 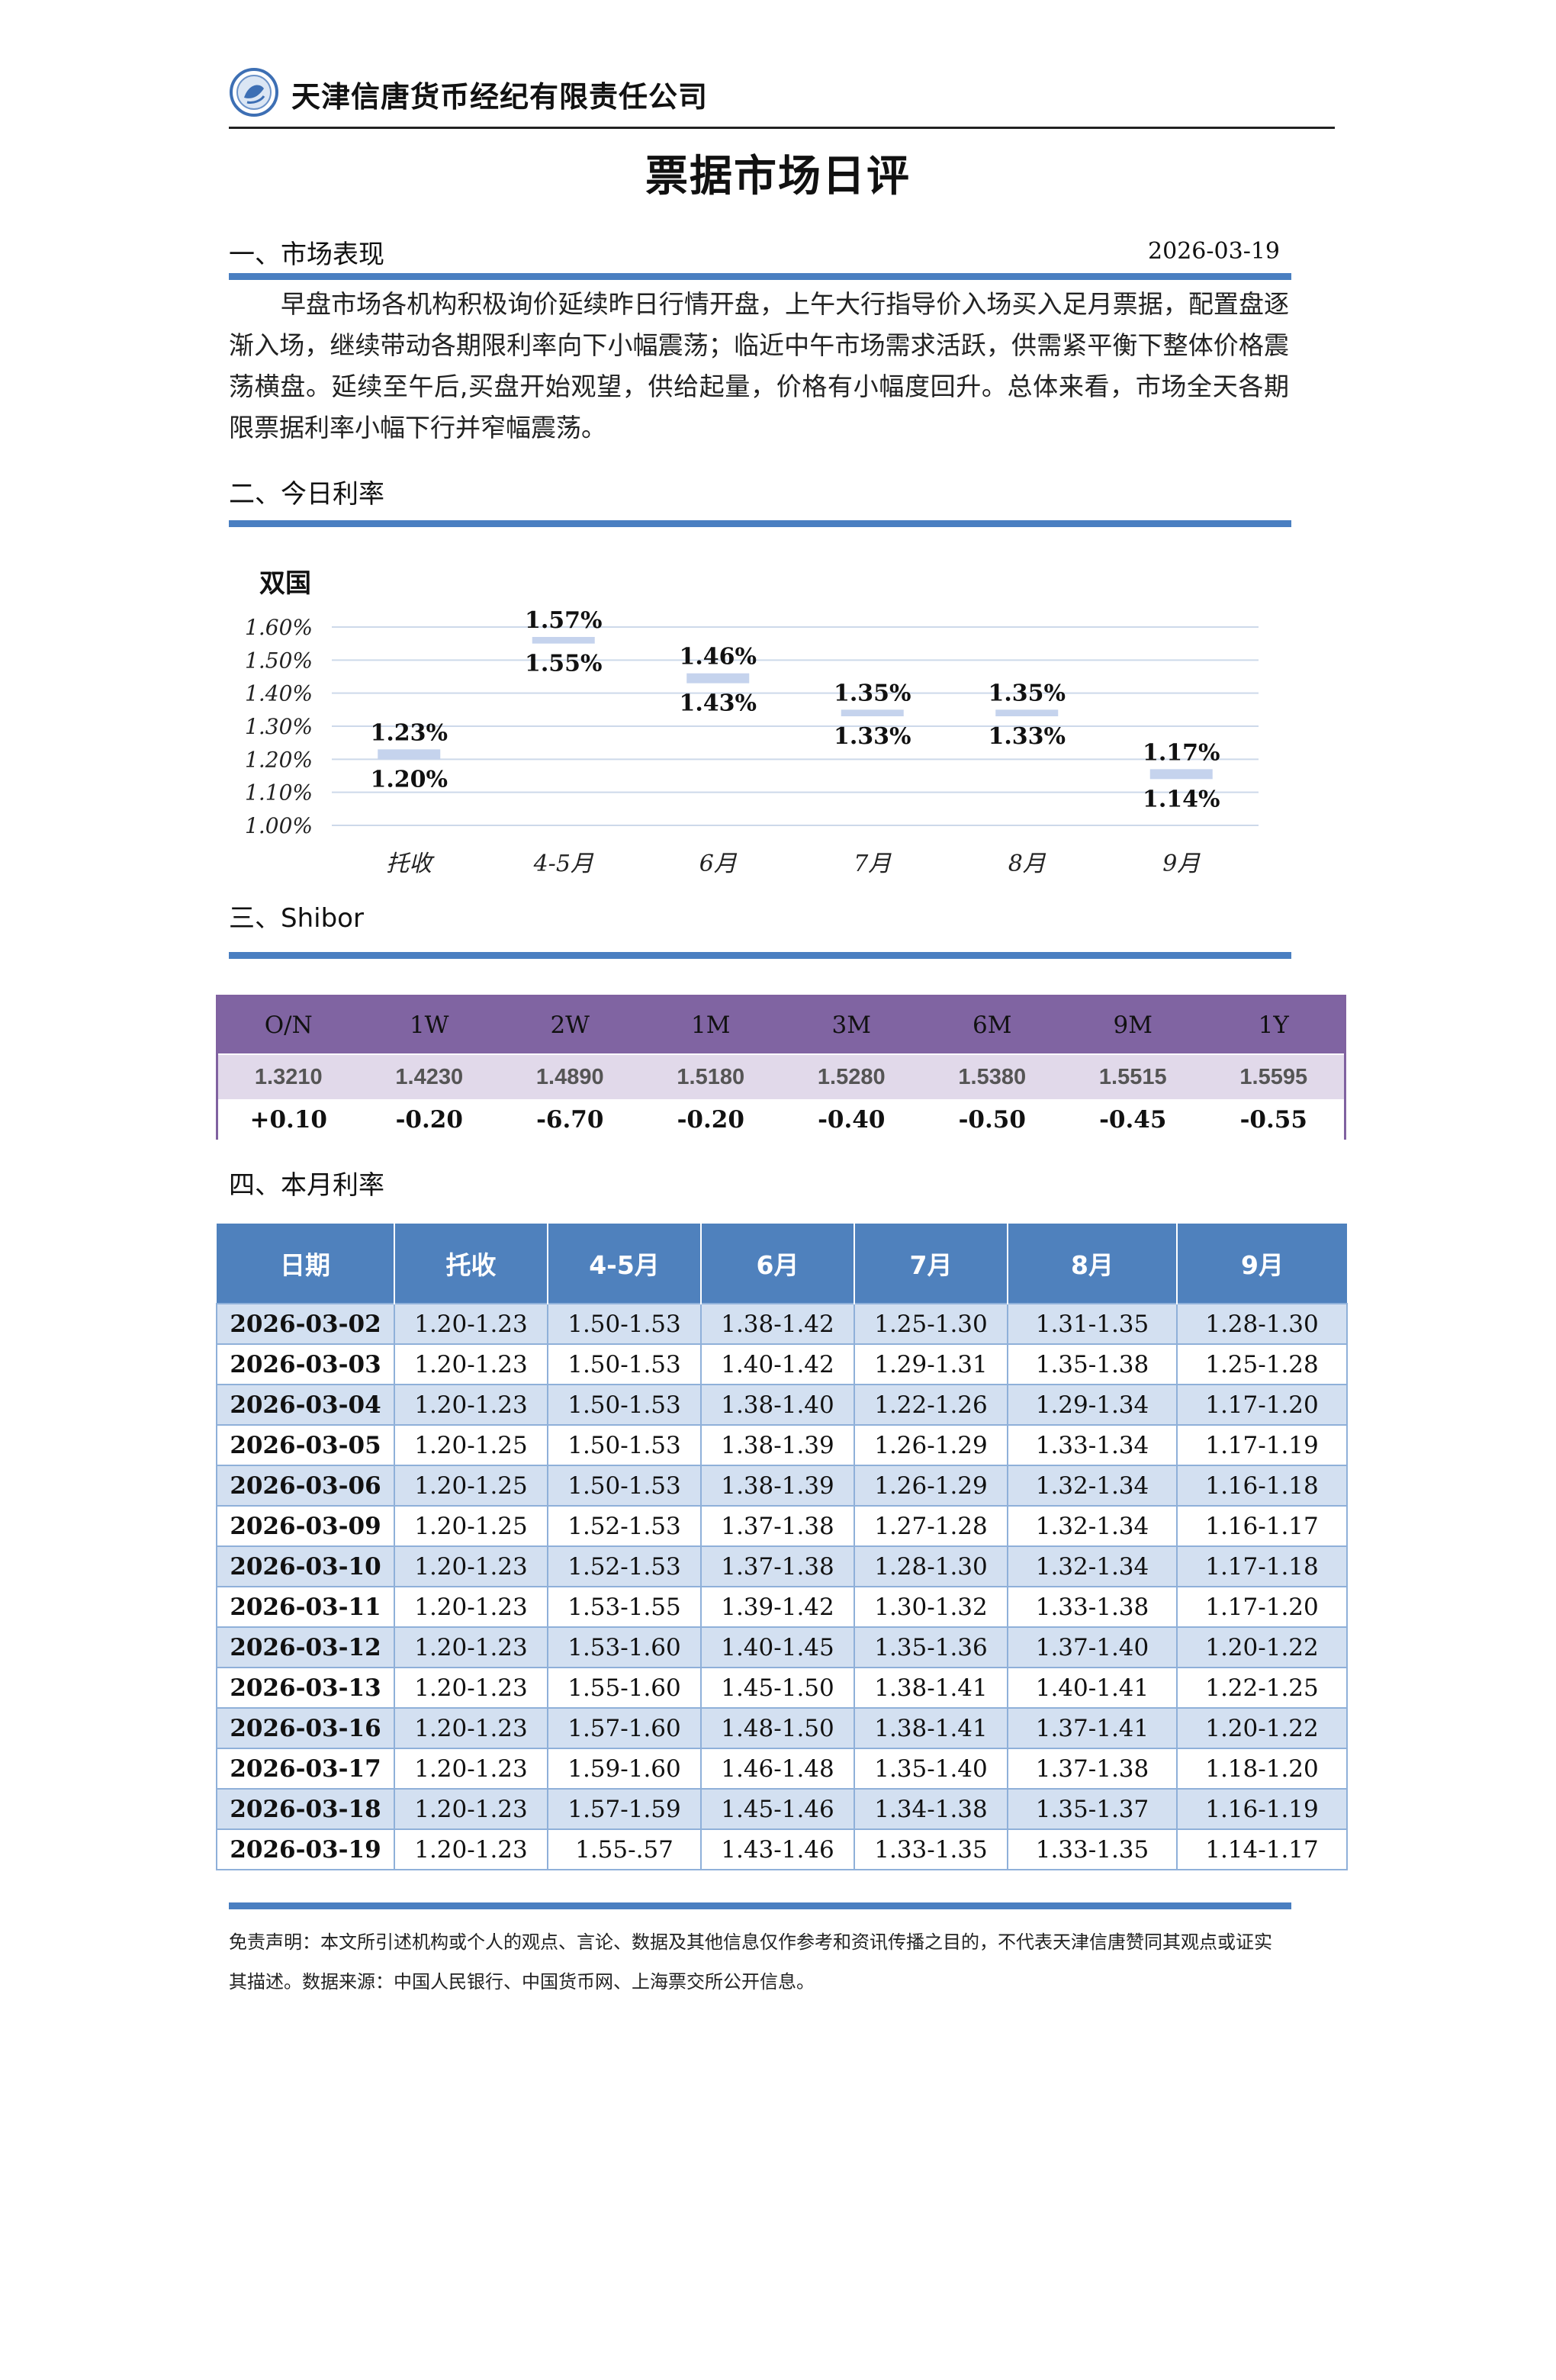 I want to click on column-header: 7月, so click(x=931, y=1264).